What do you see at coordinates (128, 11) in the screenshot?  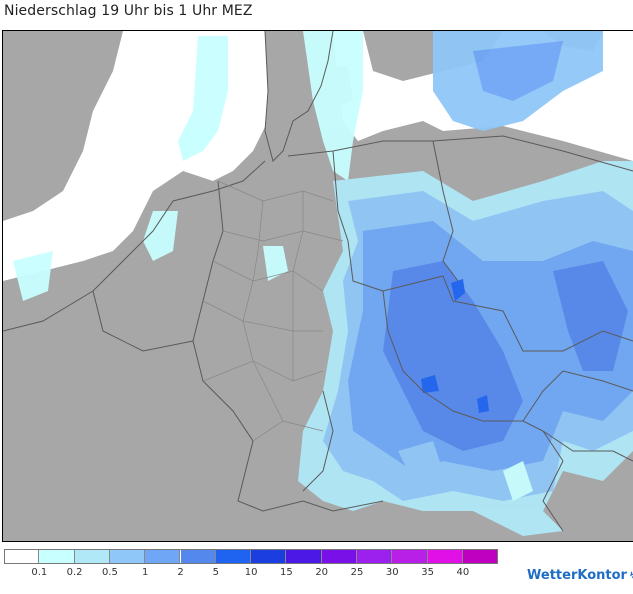 I see `map-title: Niederschlag 19 Uhr bis 1 Uhr MEZ` at bounding box center [128, 11].